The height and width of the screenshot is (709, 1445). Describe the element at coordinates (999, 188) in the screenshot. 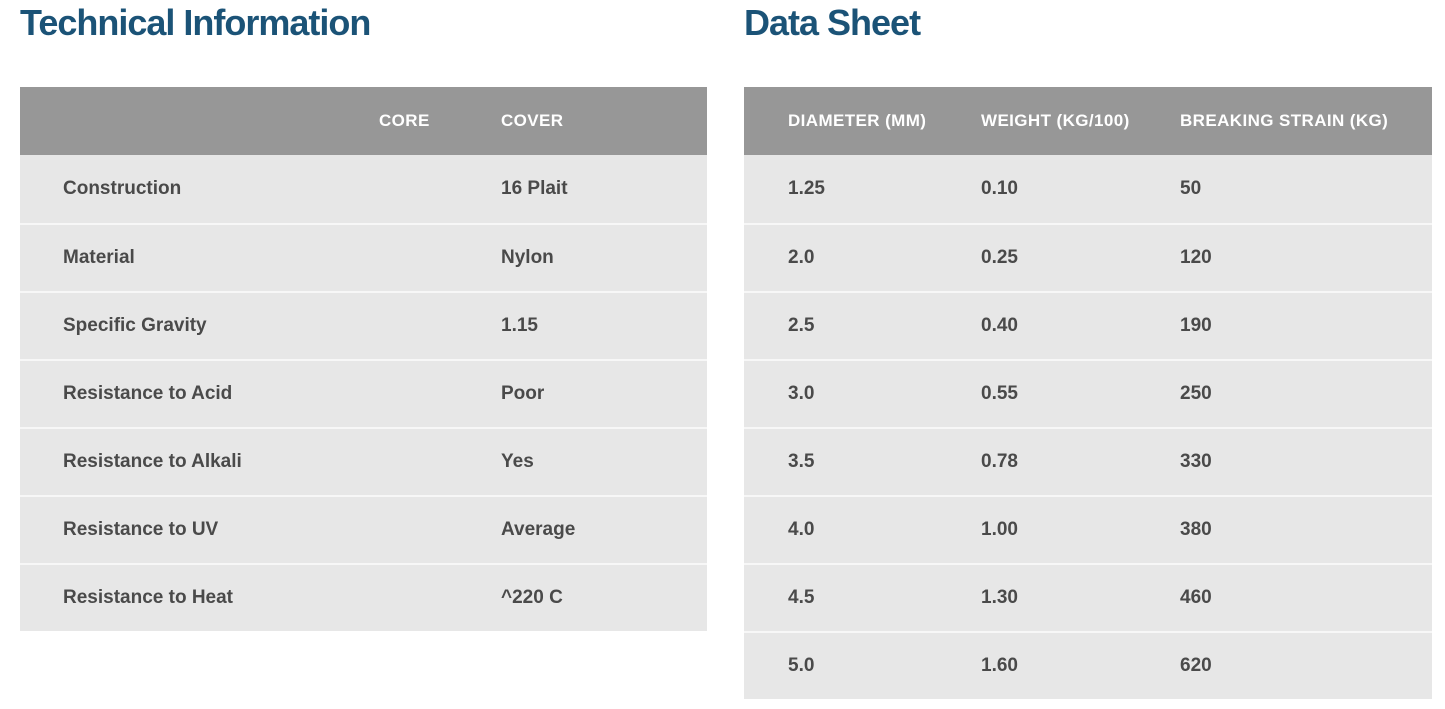

I see `weight-cell: 0.10` at that location.